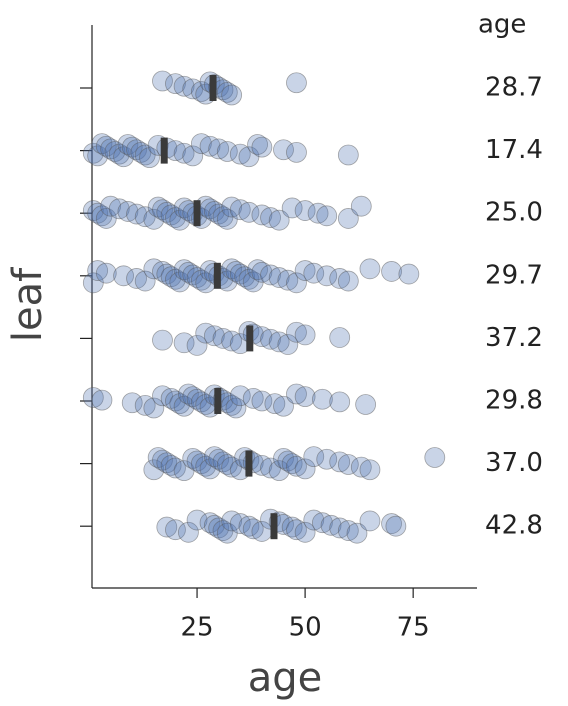 The width and height of the screenshot is (568, 706). I want to click on mean-label: 29.7, so click(514, 275).